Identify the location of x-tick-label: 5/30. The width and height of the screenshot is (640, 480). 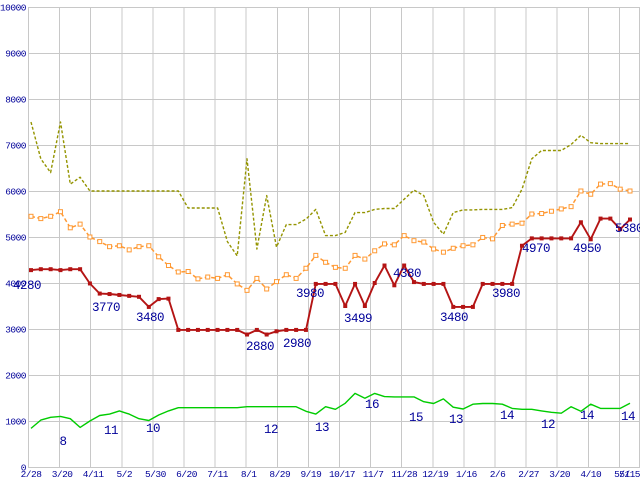
(156, 474).